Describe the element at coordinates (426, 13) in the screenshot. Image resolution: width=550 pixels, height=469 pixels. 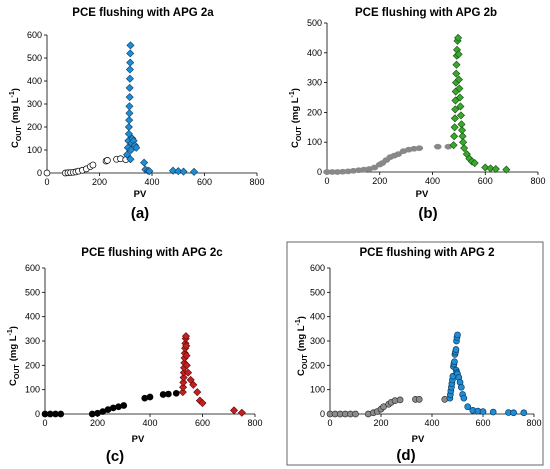
I see `chart-title: PCE flushing with APG 2b` at that location.